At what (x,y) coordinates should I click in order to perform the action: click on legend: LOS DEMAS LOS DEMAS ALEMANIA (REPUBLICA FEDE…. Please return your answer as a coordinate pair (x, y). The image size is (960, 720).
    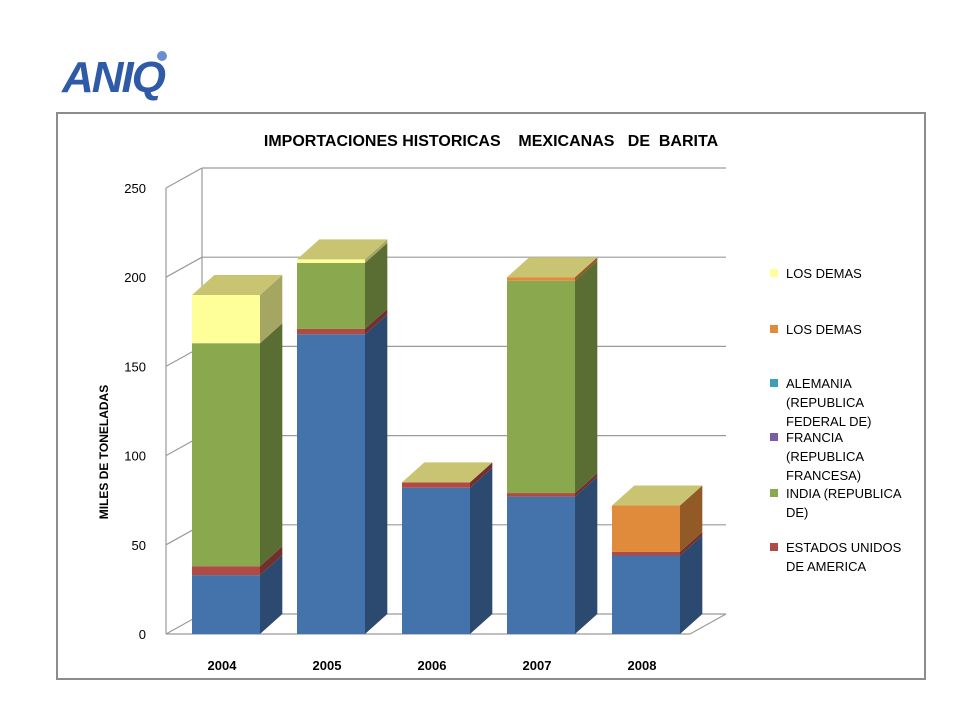
    Looking at the image, I should click on (836, 420).